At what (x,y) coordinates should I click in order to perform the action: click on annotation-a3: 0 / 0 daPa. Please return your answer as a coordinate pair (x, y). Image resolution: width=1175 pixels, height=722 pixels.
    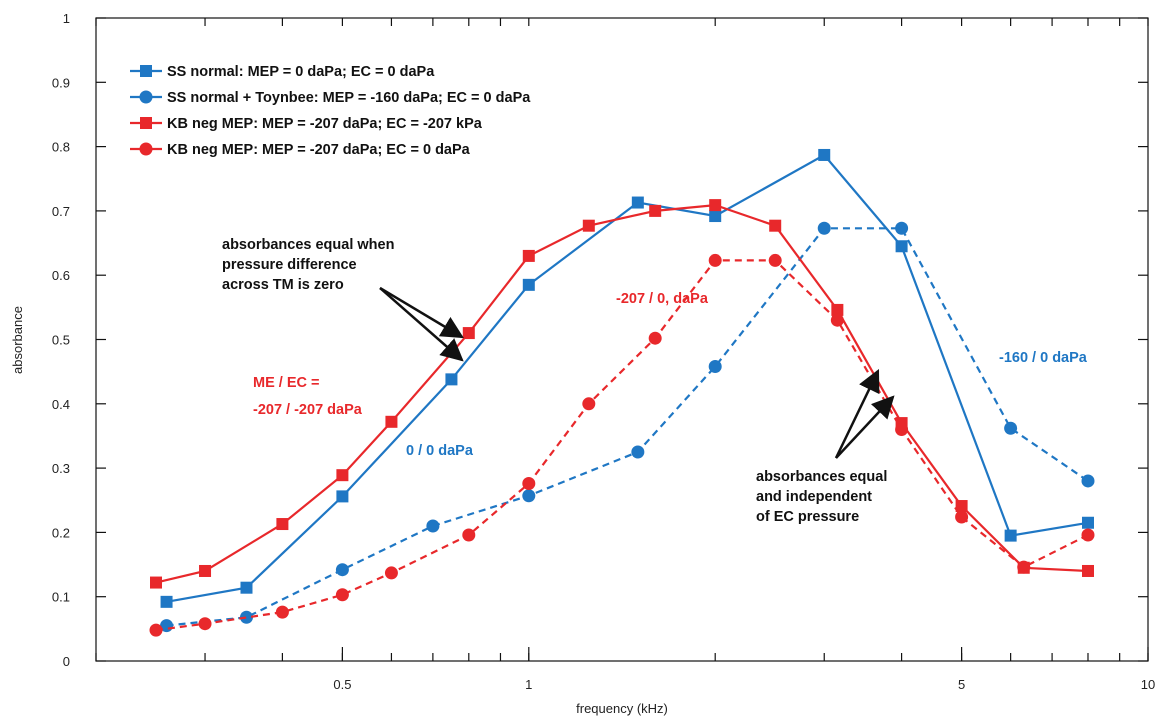
    Looking at the image, I should click on (440, 451).